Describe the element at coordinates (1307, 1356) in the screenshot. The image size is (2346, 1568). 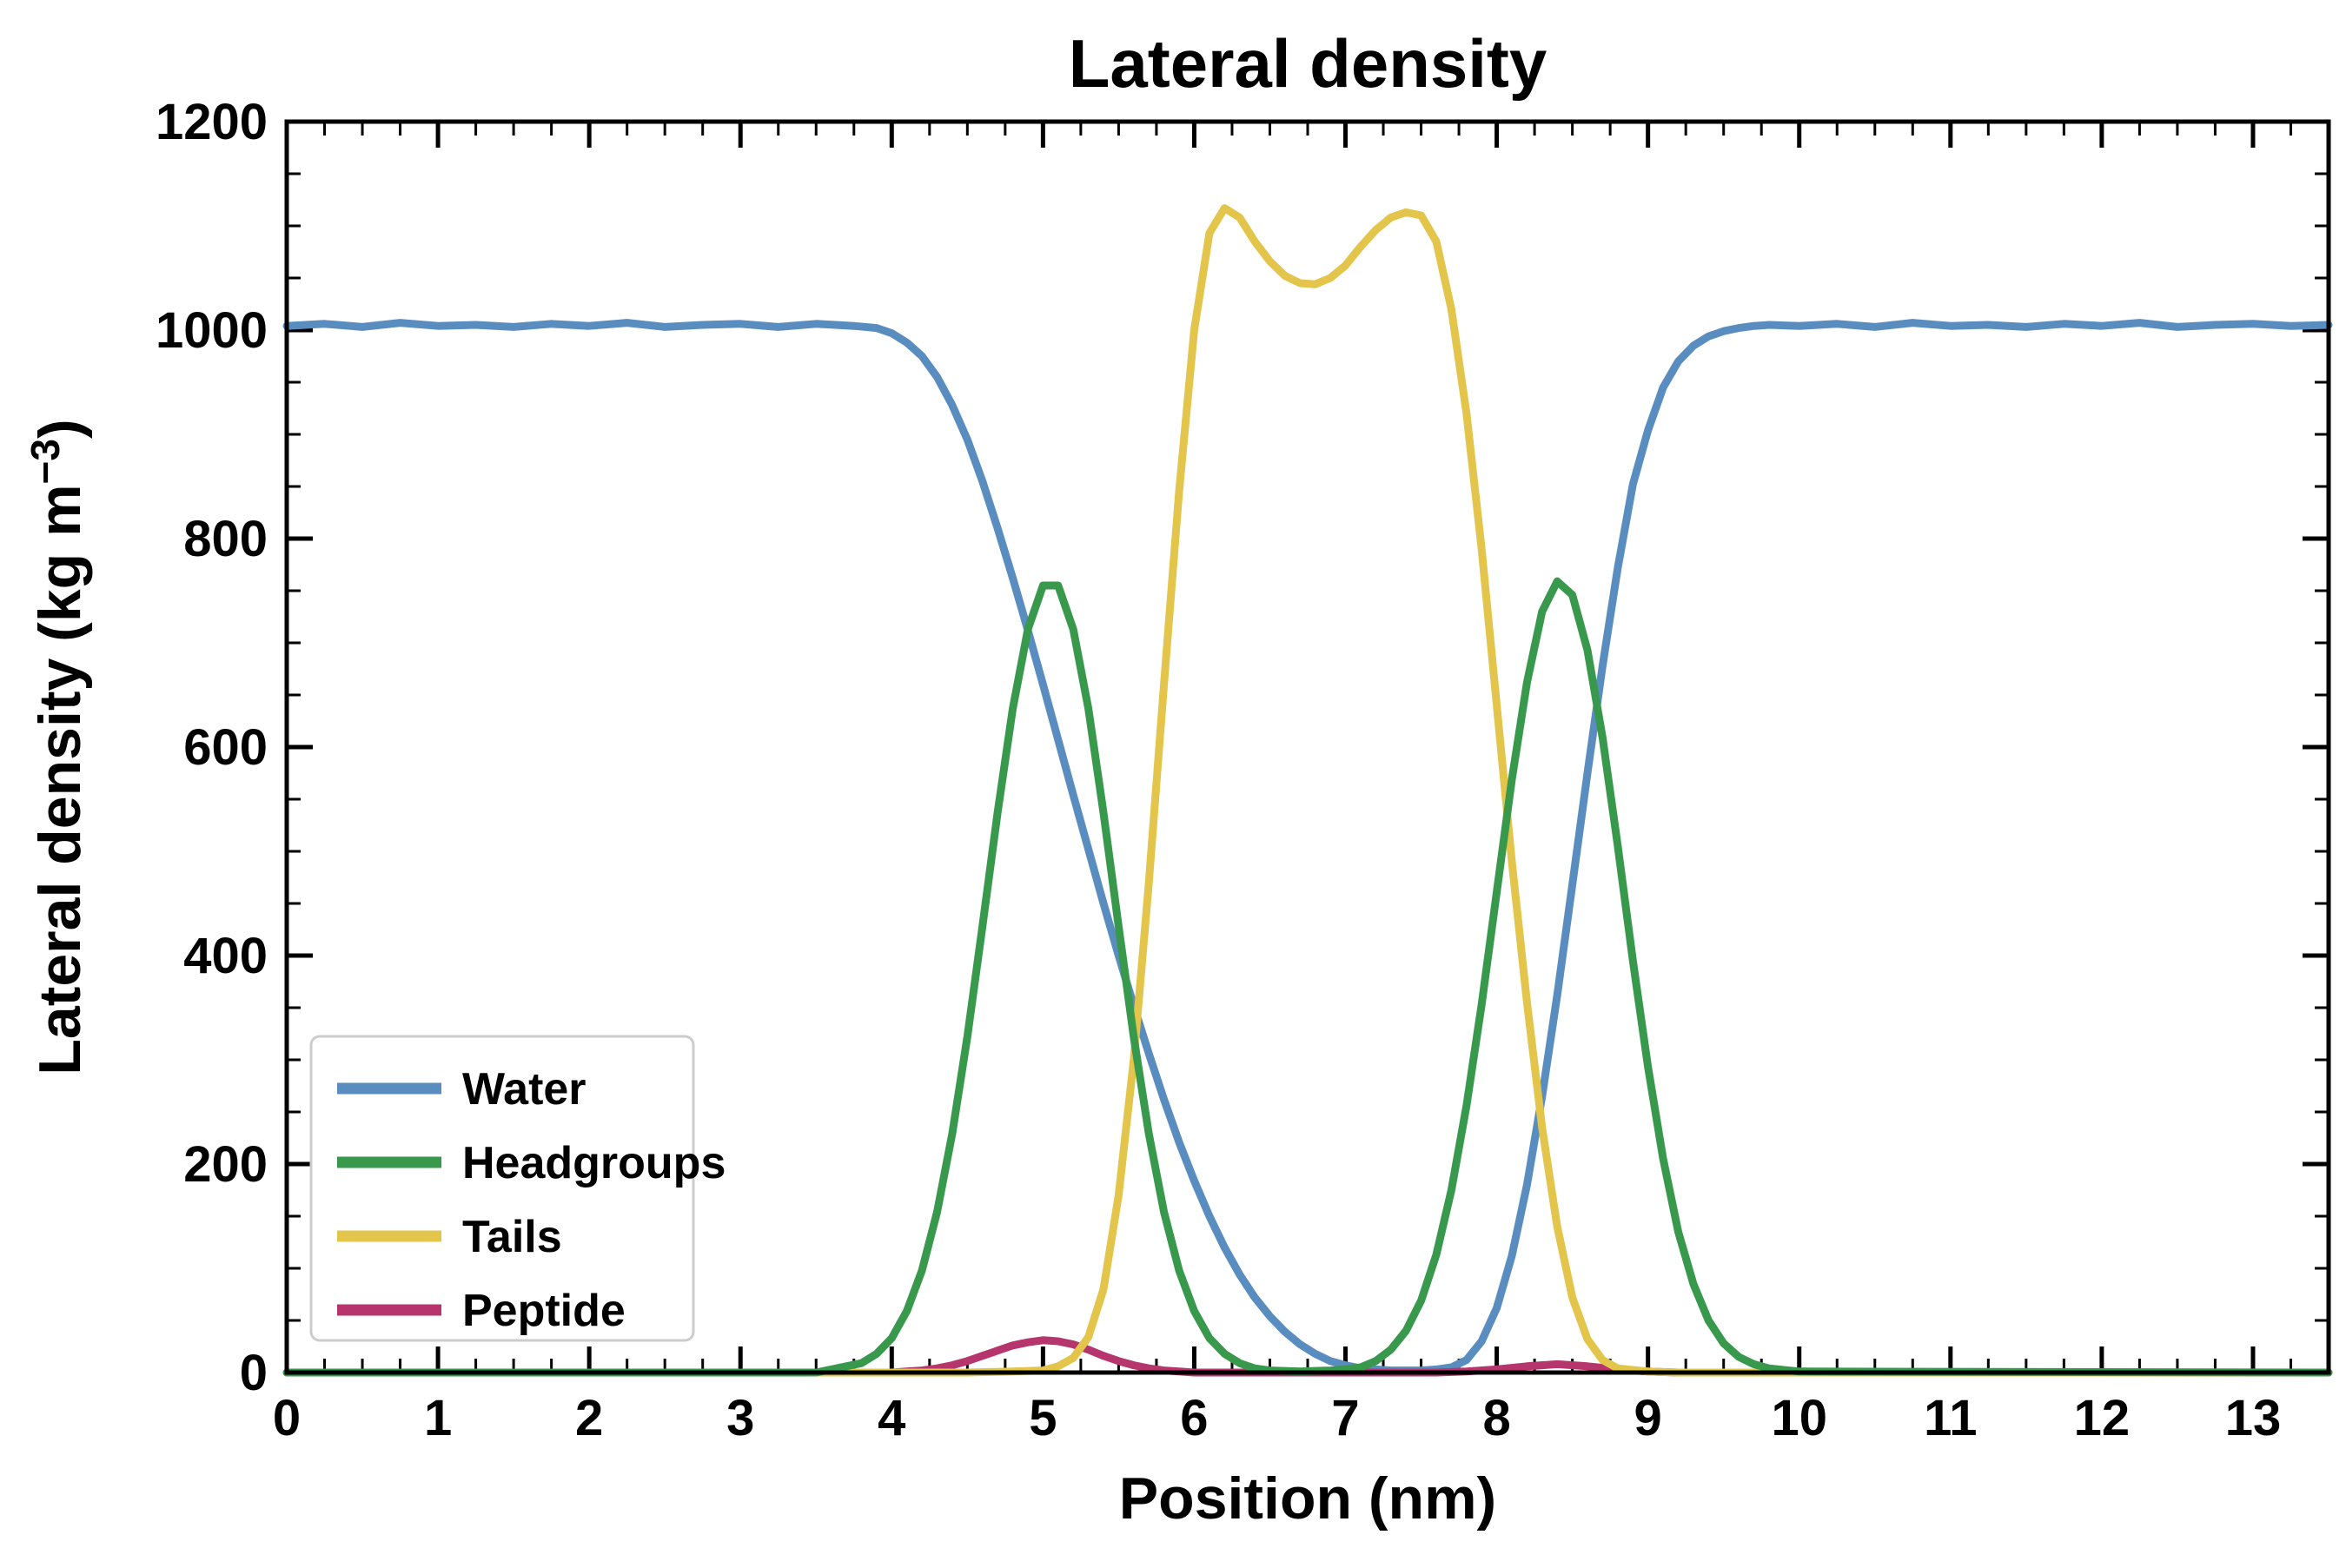
I see `series-line-peptide` at that location.